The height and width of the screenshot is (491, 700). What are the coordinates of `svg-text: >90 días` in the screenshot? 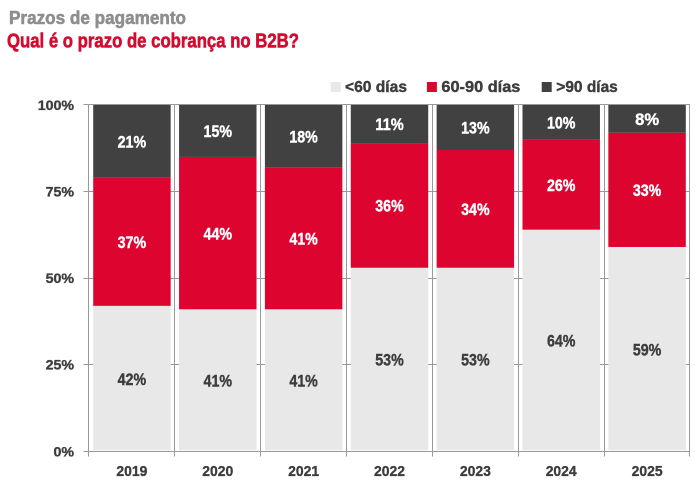 It's located at (587, 87).